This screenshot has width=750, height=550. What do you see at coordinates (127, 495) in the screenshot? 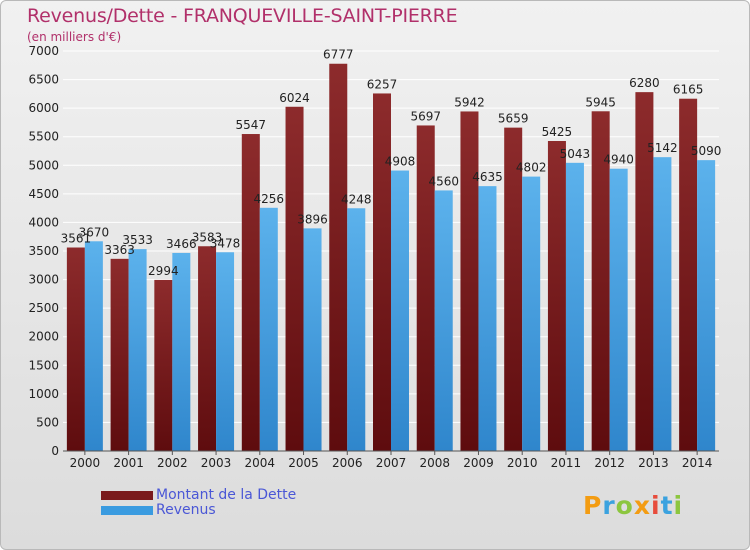
I see `legend-swatch-dette` at bounding box center [127, 495].